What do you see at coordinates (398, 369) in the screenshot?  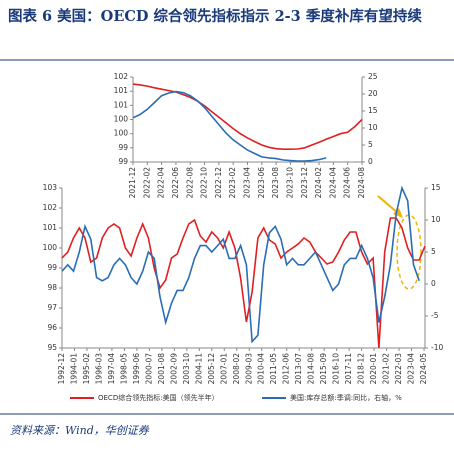 I see `x-tick-label: 2022-03` at bounding box center [398, 369].